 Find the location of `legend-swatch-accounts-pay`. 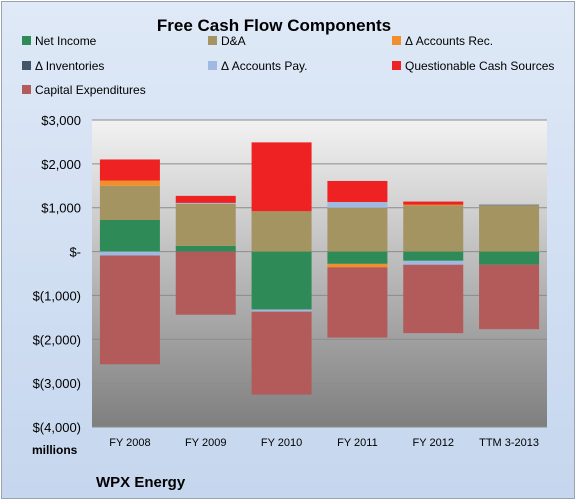

legend-swatch-accounts-pay is located at coordinates (212, 65).